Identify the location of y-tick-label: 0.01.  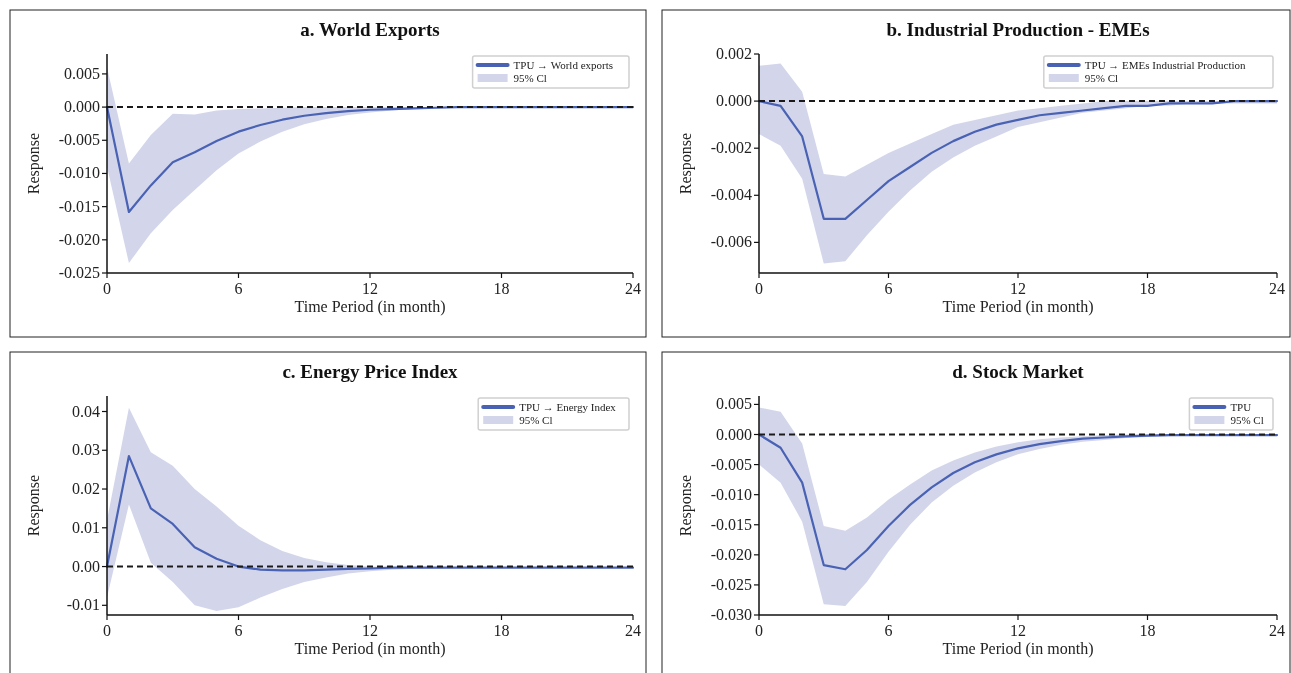
(86, 527).